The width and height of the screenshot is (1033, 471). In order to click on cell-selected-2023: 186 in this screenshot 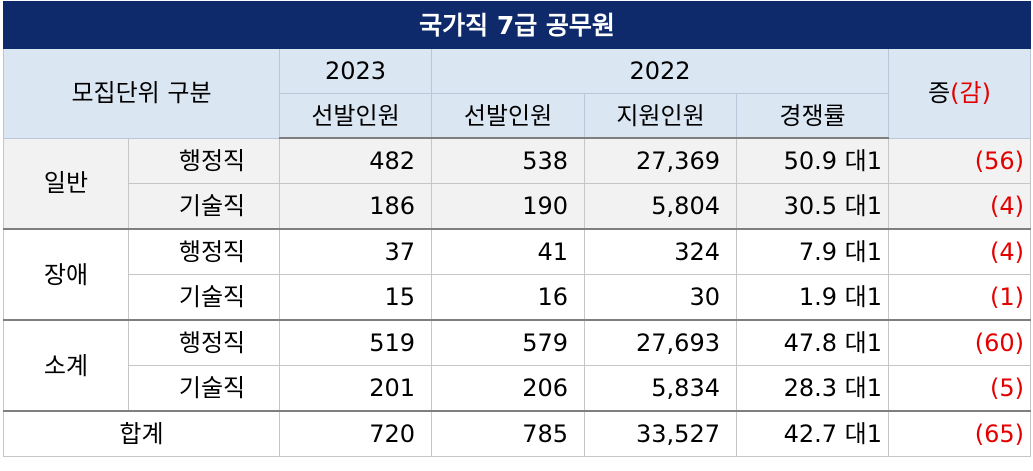, I will do `click(355, 206)`.